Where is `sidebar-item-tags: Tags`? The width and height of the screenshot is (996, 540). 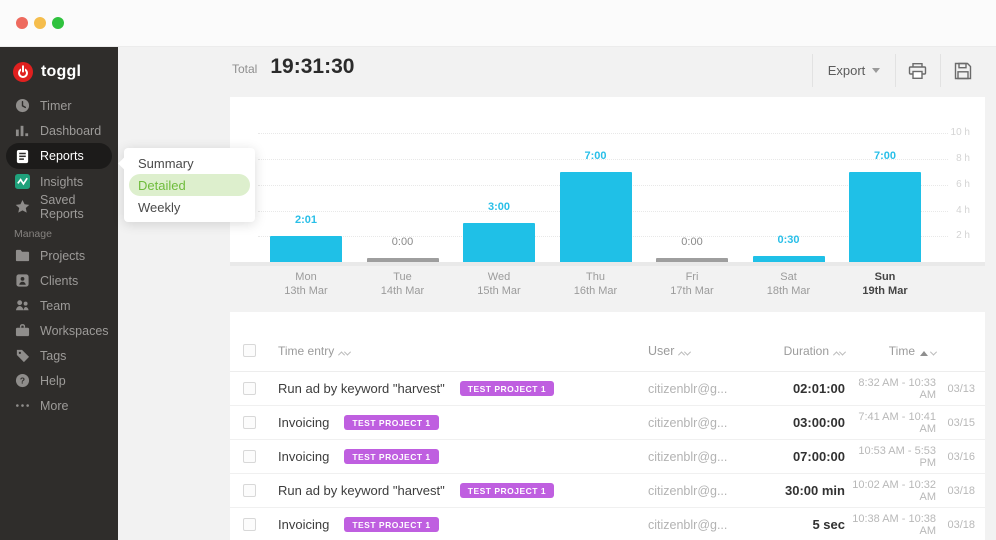
sidebar-item-tags: Tags is located at coordinates (59, 355).